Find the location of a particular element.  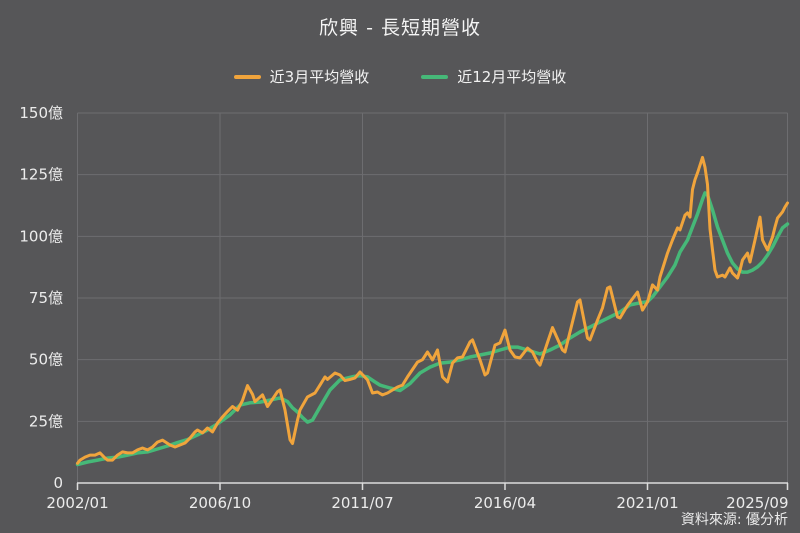

x-tick-label: 2021/01 is located at coordinates (647, 503).